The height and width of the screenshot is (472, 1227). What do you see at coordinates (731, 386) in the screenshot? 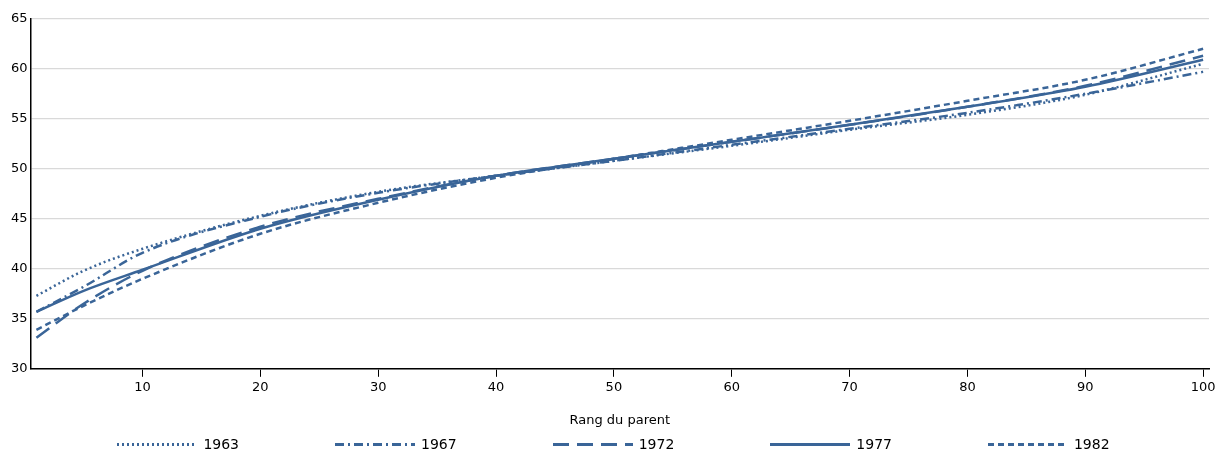
I see `x-tick-label: 60` at bounding box center [731, 386].